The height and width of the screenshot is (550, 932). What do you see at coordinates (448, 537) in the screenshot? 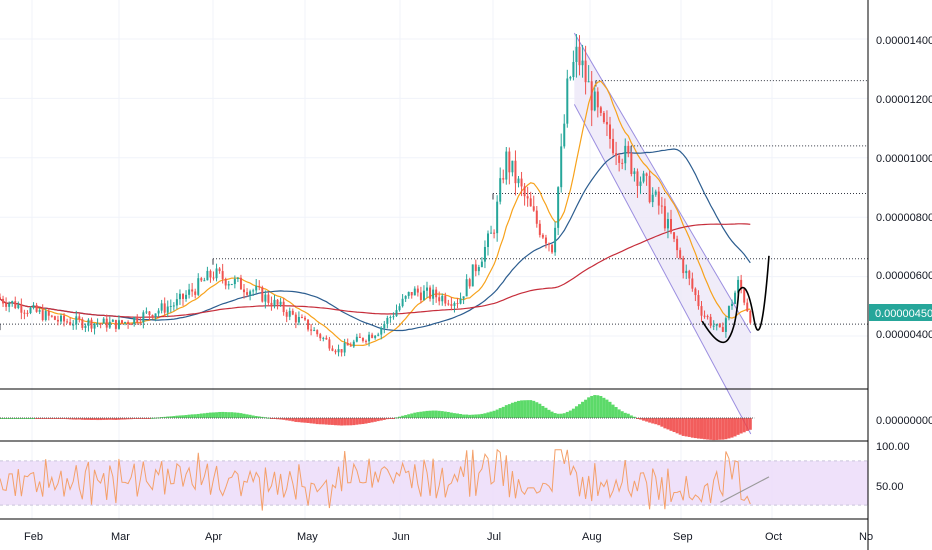
I see `time-axis: Feb Mar Apr May Jun Jul Aug Sep Oct No` at bounding box center [448, 537].